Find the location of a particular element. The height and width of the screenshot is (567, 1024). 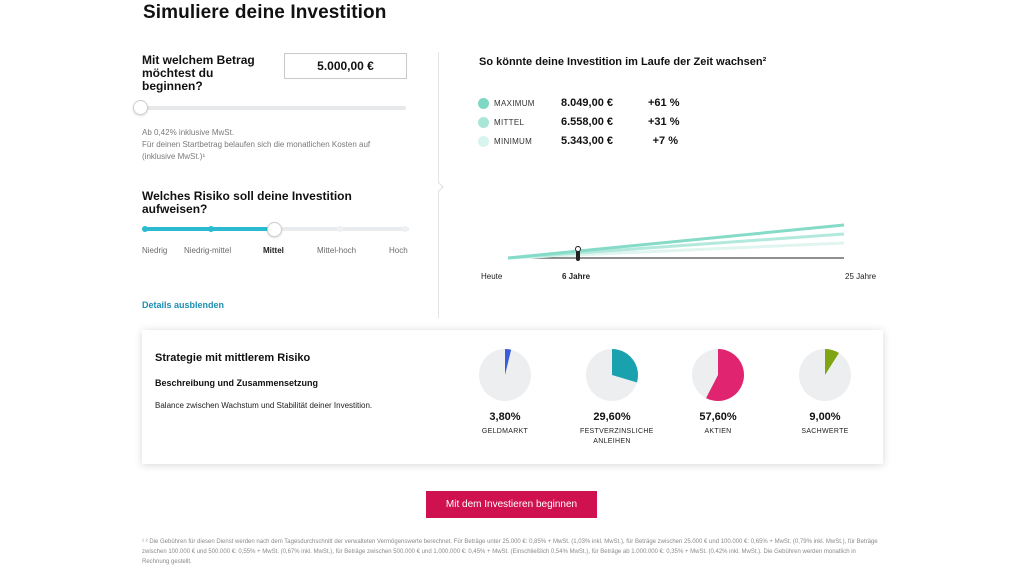

scenario-pct: +7 % is located at coordinates (665, 141).